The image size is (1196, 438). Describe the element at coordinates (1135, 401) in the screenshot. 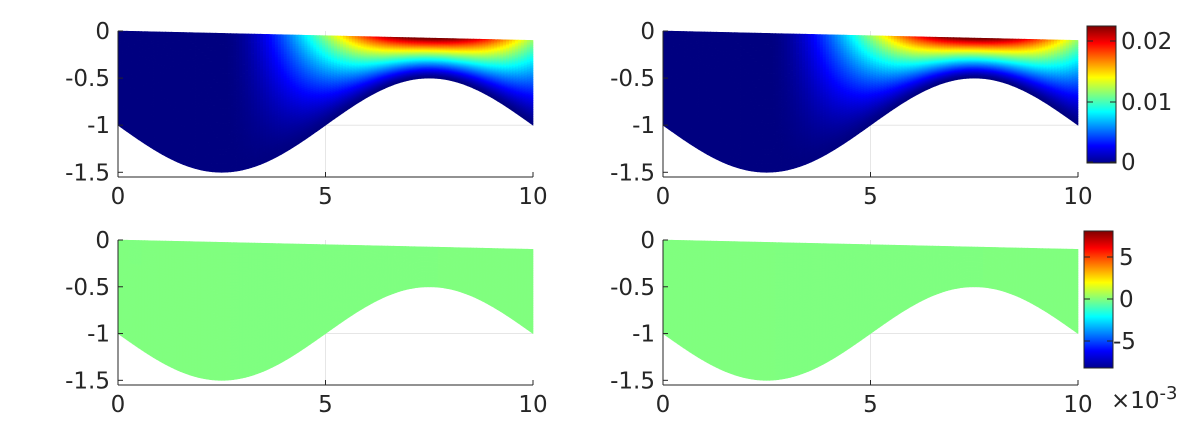

I see `colorbar-bottom-exponent-base: ×10` at that location.